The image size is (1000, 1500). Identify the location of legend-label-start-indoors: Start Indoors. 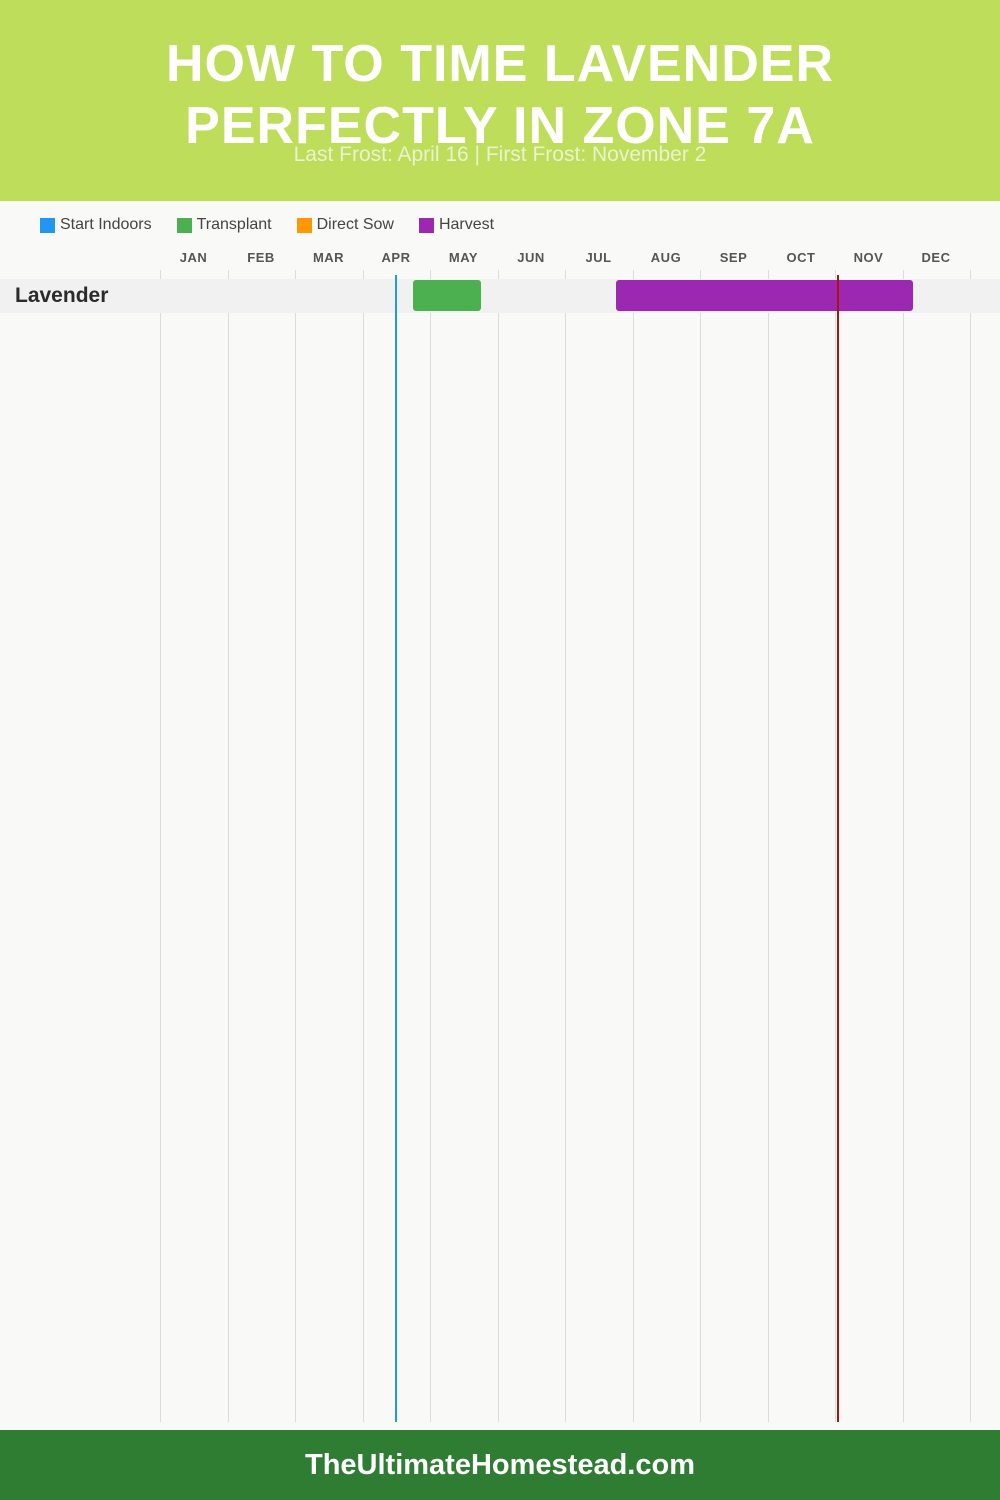
(106, 224).